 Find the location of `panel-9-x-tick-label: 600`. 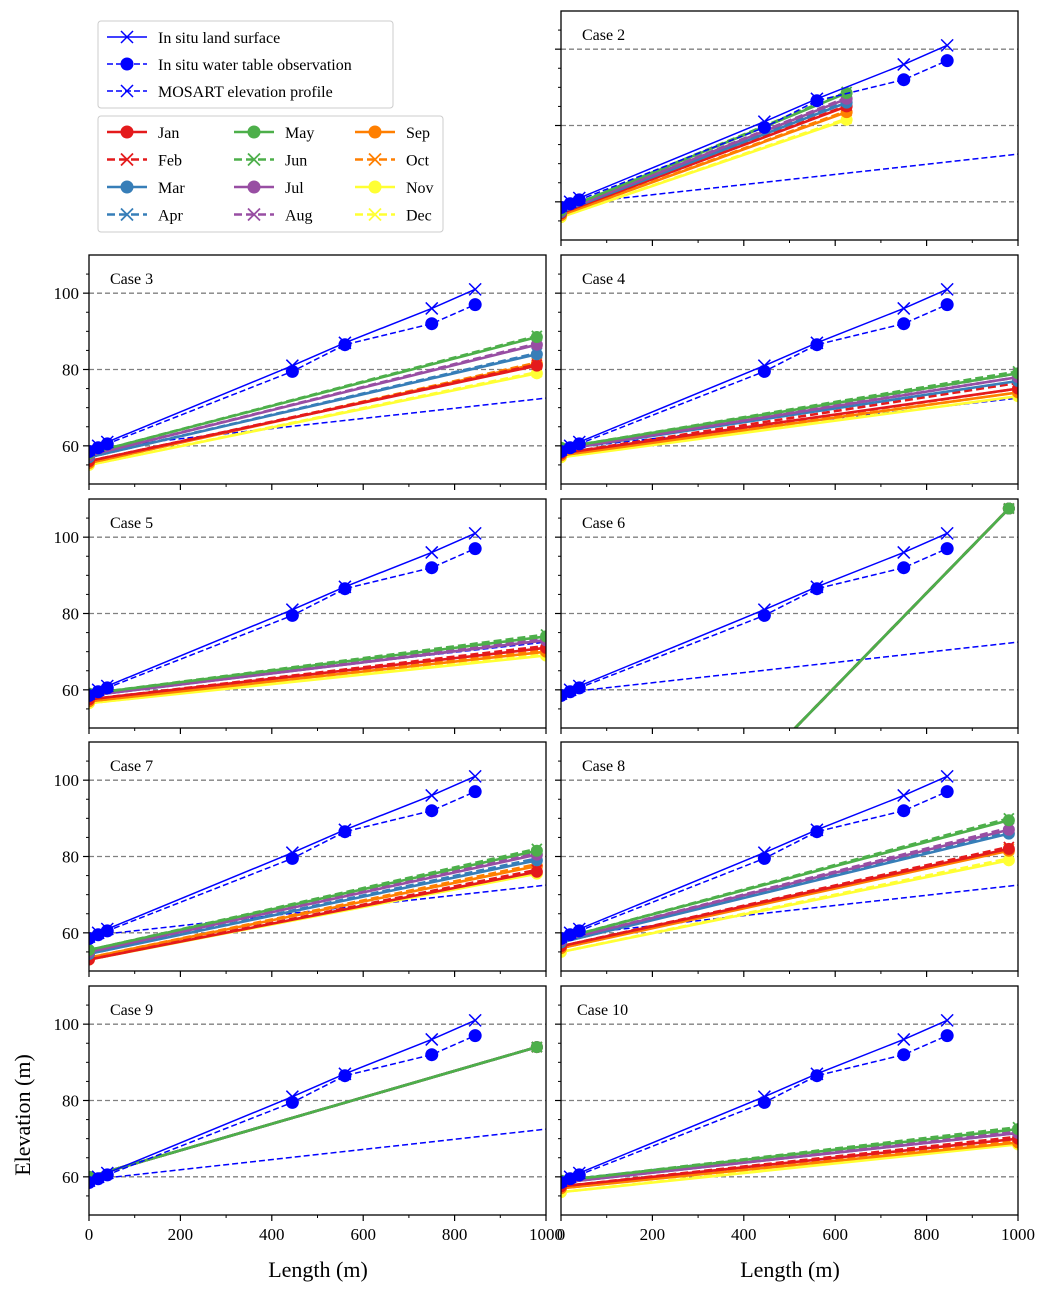

panel-9-x-tick-label: 600 is located at coordinates (363, 1234).